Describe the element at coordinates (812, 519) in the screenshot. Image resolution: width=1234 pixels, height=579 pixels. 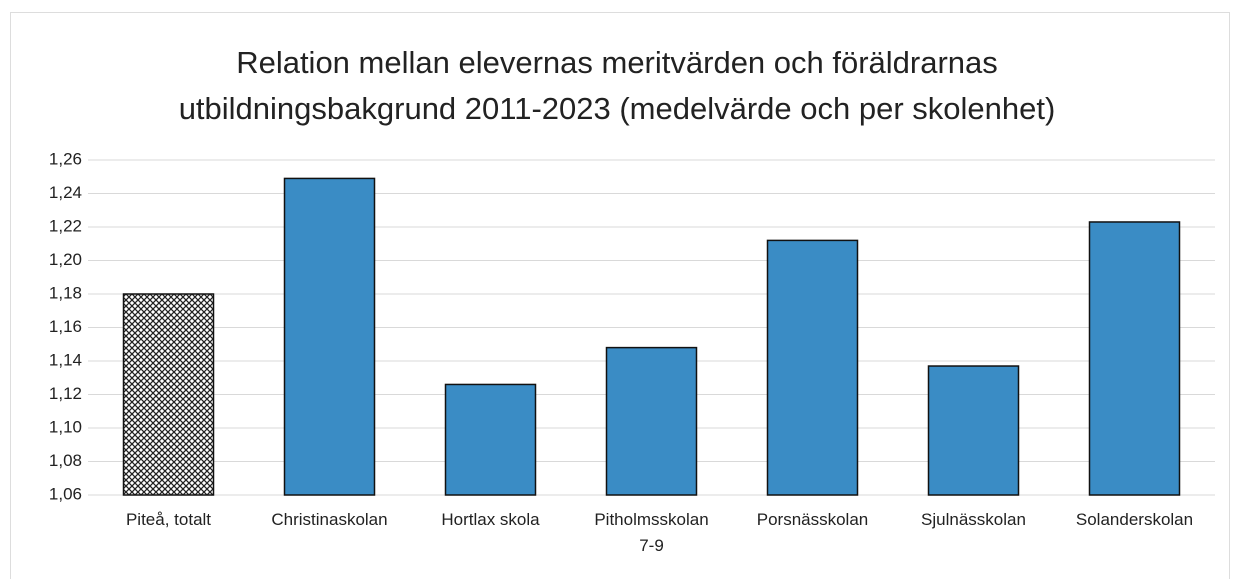
I see `x-tick-label: Porsnässkolan` at that location.